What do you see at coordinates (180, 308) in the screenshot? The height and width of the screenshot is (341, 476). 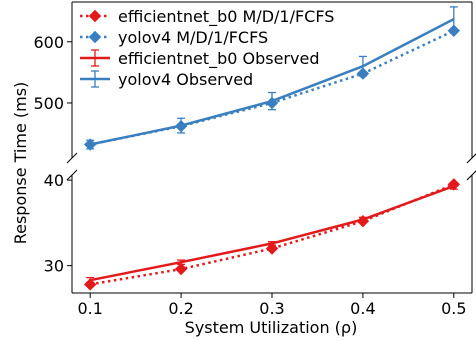 I see `x-tick-label: 0.2` at bounding box center [180, 308].